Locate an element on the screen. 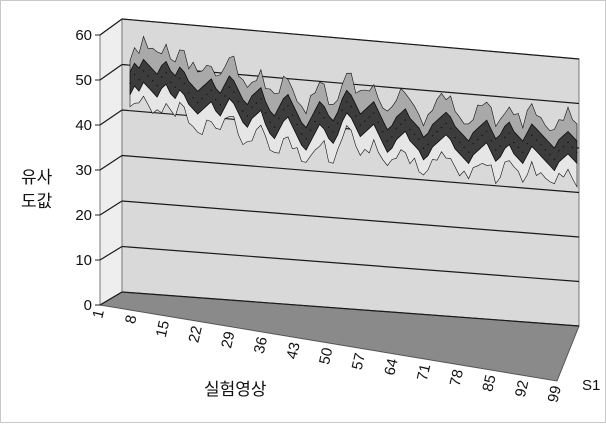 The width and height of the screenshot is (606, 424). x-tick-label: 43 is located at coordinates (293, 351).